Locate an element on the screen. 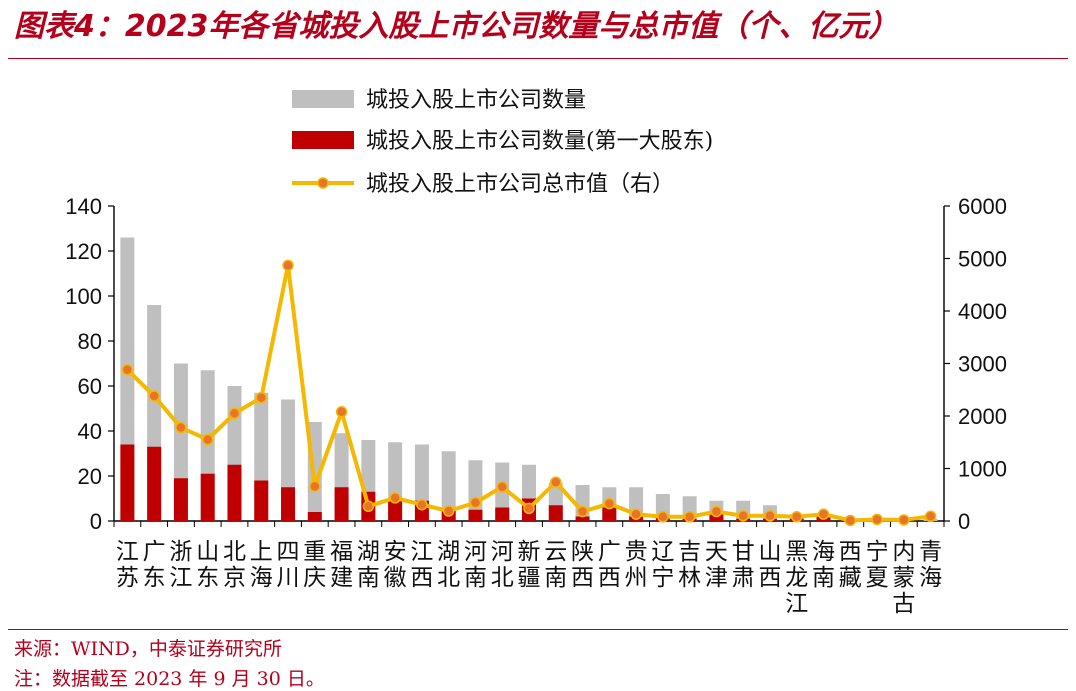  left-tick-label: 120 is located at coordinates (83, 251).